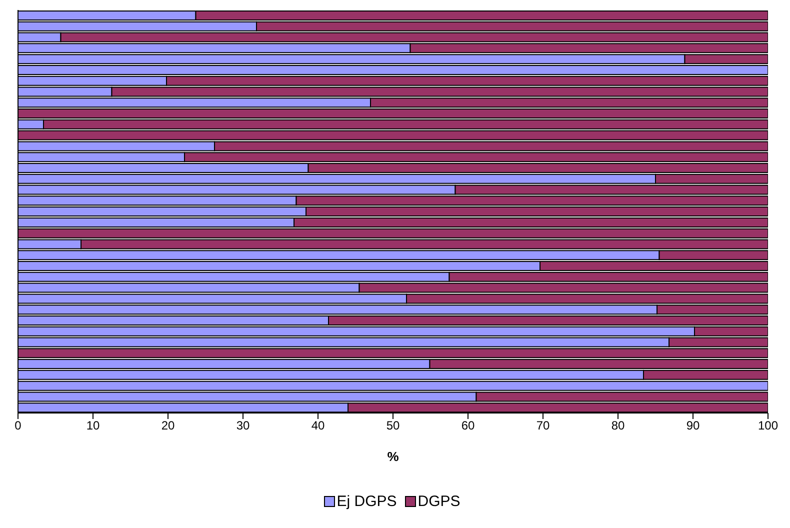  I want to click on x-tick-label: 10, so click(93, 425).